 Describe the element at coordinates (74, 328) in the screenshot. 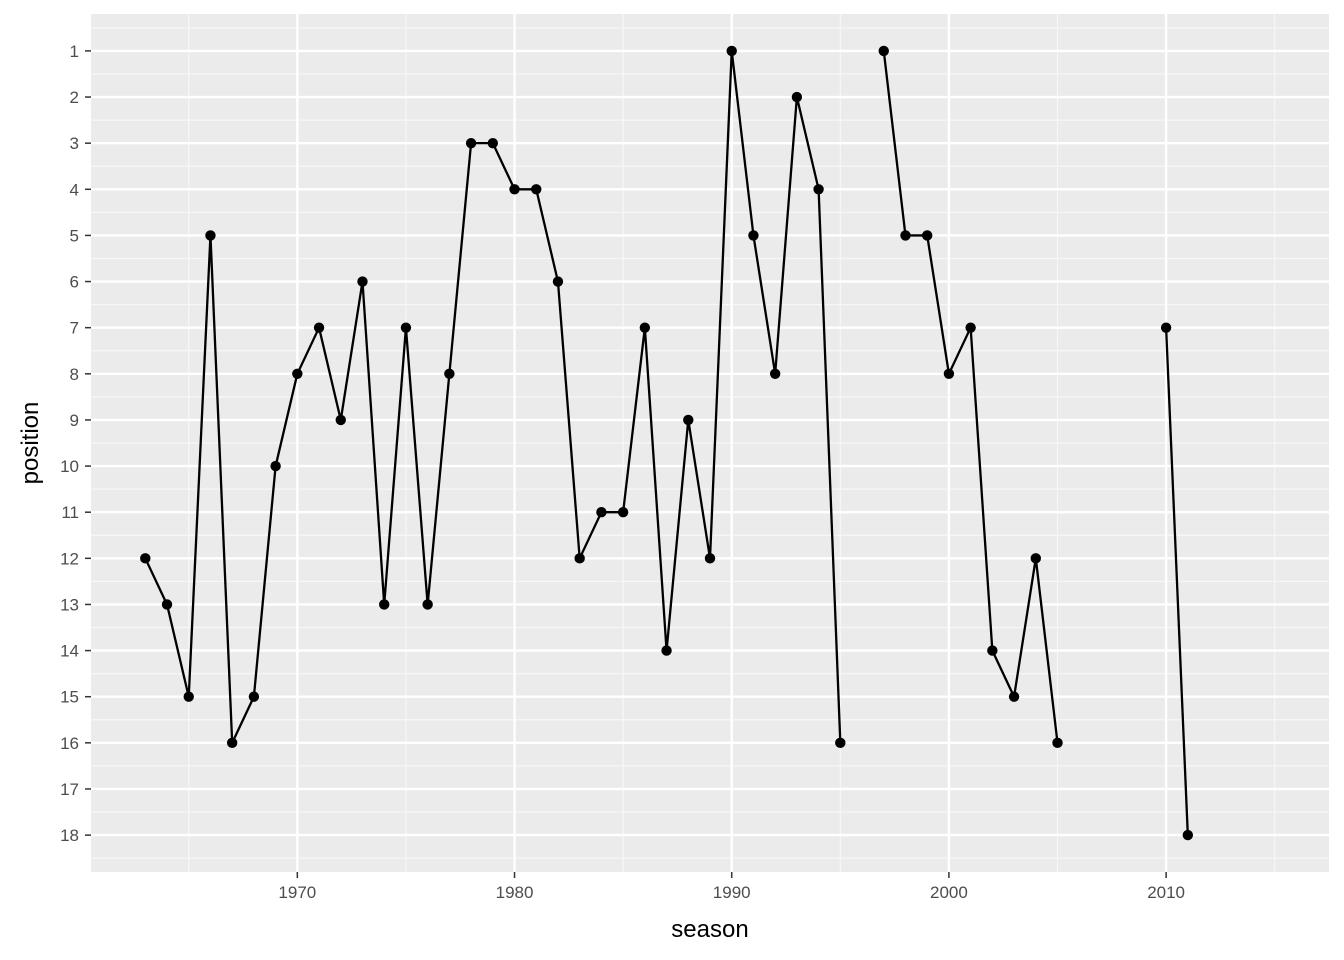

I see `y-tick-label: 7` at that location.